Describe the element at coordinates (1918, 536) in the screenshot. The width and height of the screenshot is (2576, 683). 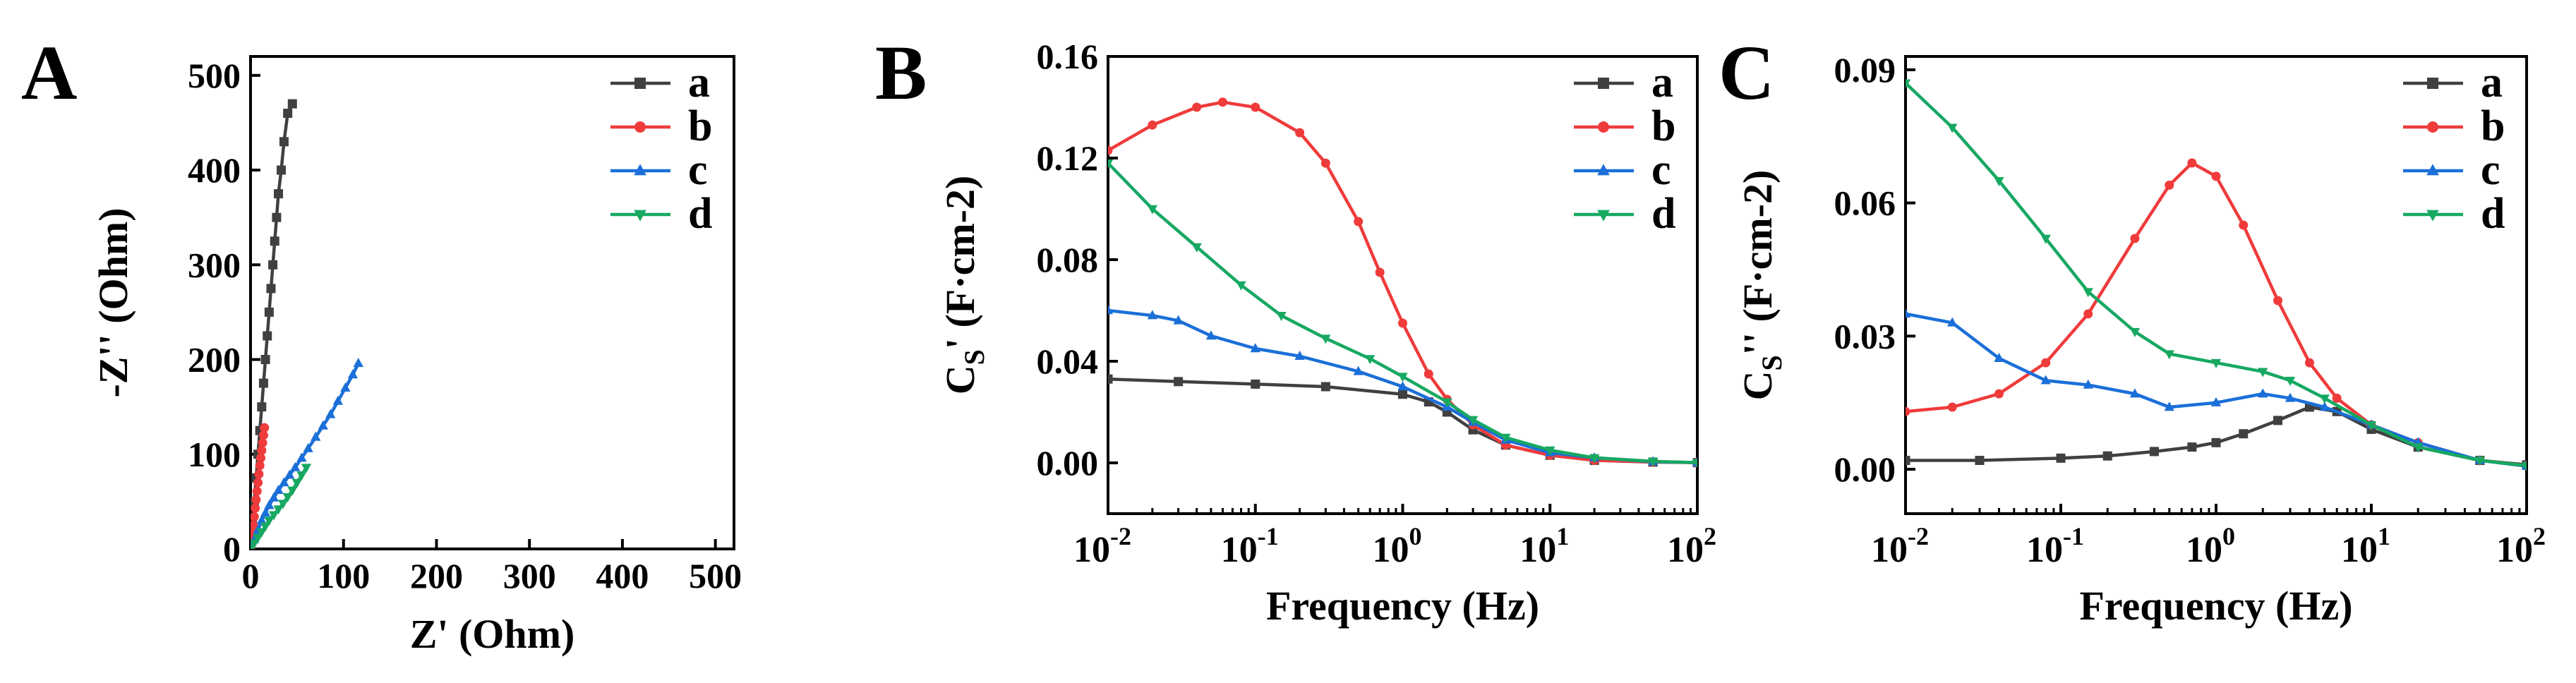
I see `x-tick-exponent: -2` at that location.